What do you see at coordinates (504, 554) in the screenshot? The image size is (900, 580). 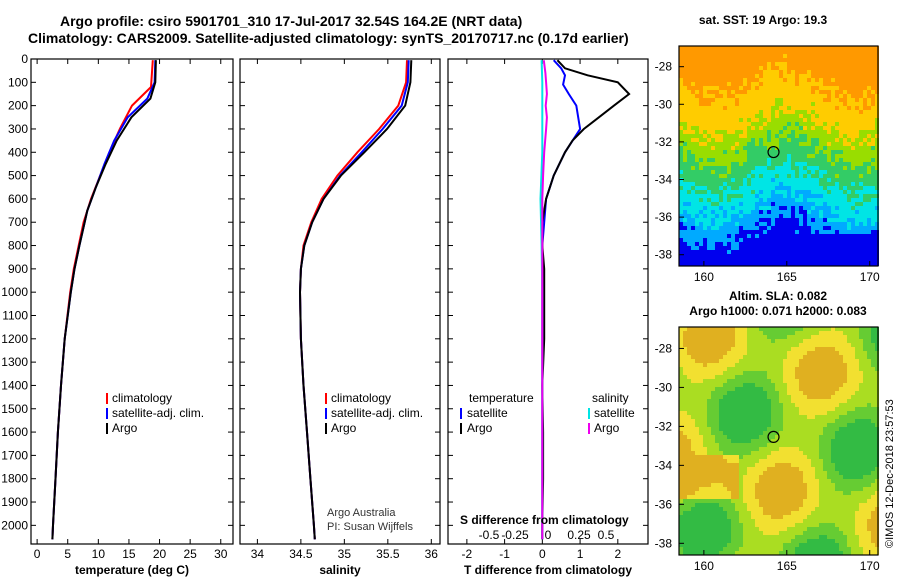 I see `x-tick-label: -1` at bounding box center [504, 554].